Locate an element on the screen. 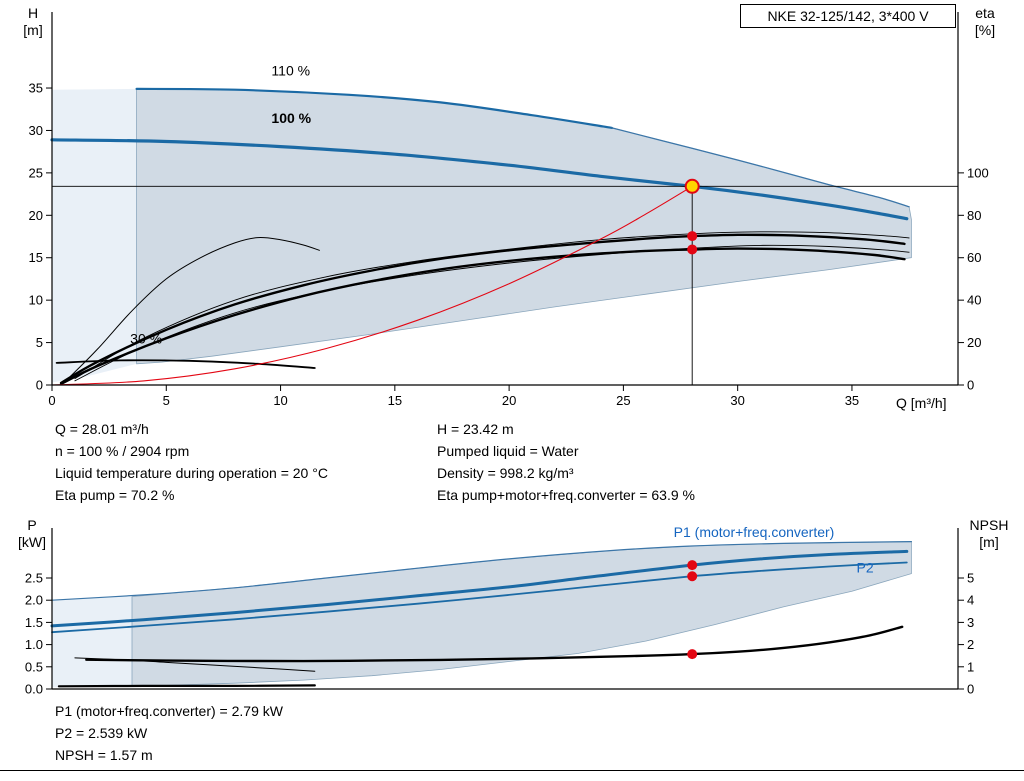  left-tick-label: 0.5 is located at coordinates (34, 666).